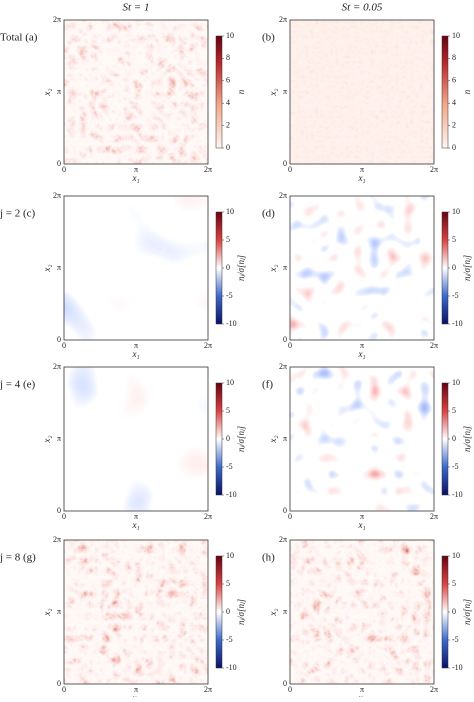 Image resolution: width=474 pixels, height=702 pixels. What do you see at coordinates (18, 385) in the screenshot?
I see `panel-label: j = 4 (e)` at bounding box center [18, 385].